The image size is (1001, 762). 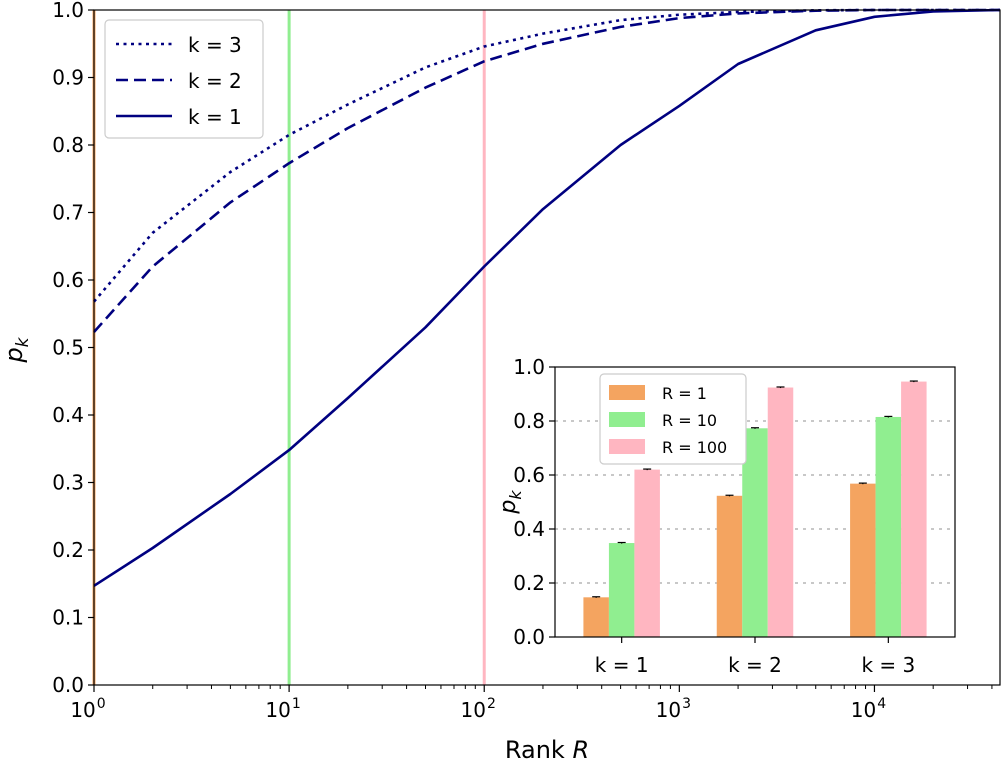 I want to click on inset-y-axis-label-sub: k, so click(x=515, y=495).